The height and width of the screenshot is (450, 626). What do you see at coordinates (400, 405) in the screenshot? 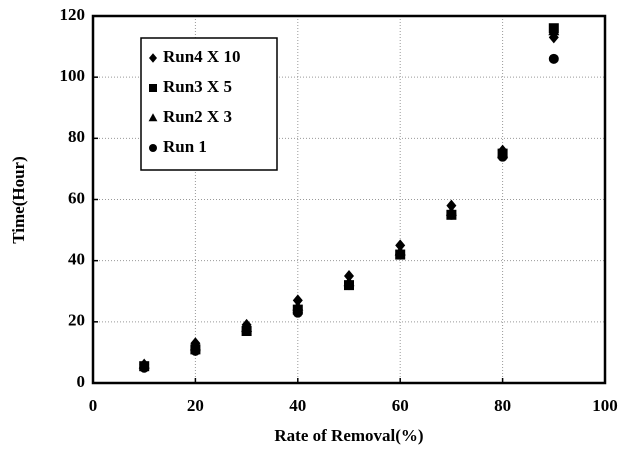
I see `x-tick-label: 60` at bounding box center [400, 405].